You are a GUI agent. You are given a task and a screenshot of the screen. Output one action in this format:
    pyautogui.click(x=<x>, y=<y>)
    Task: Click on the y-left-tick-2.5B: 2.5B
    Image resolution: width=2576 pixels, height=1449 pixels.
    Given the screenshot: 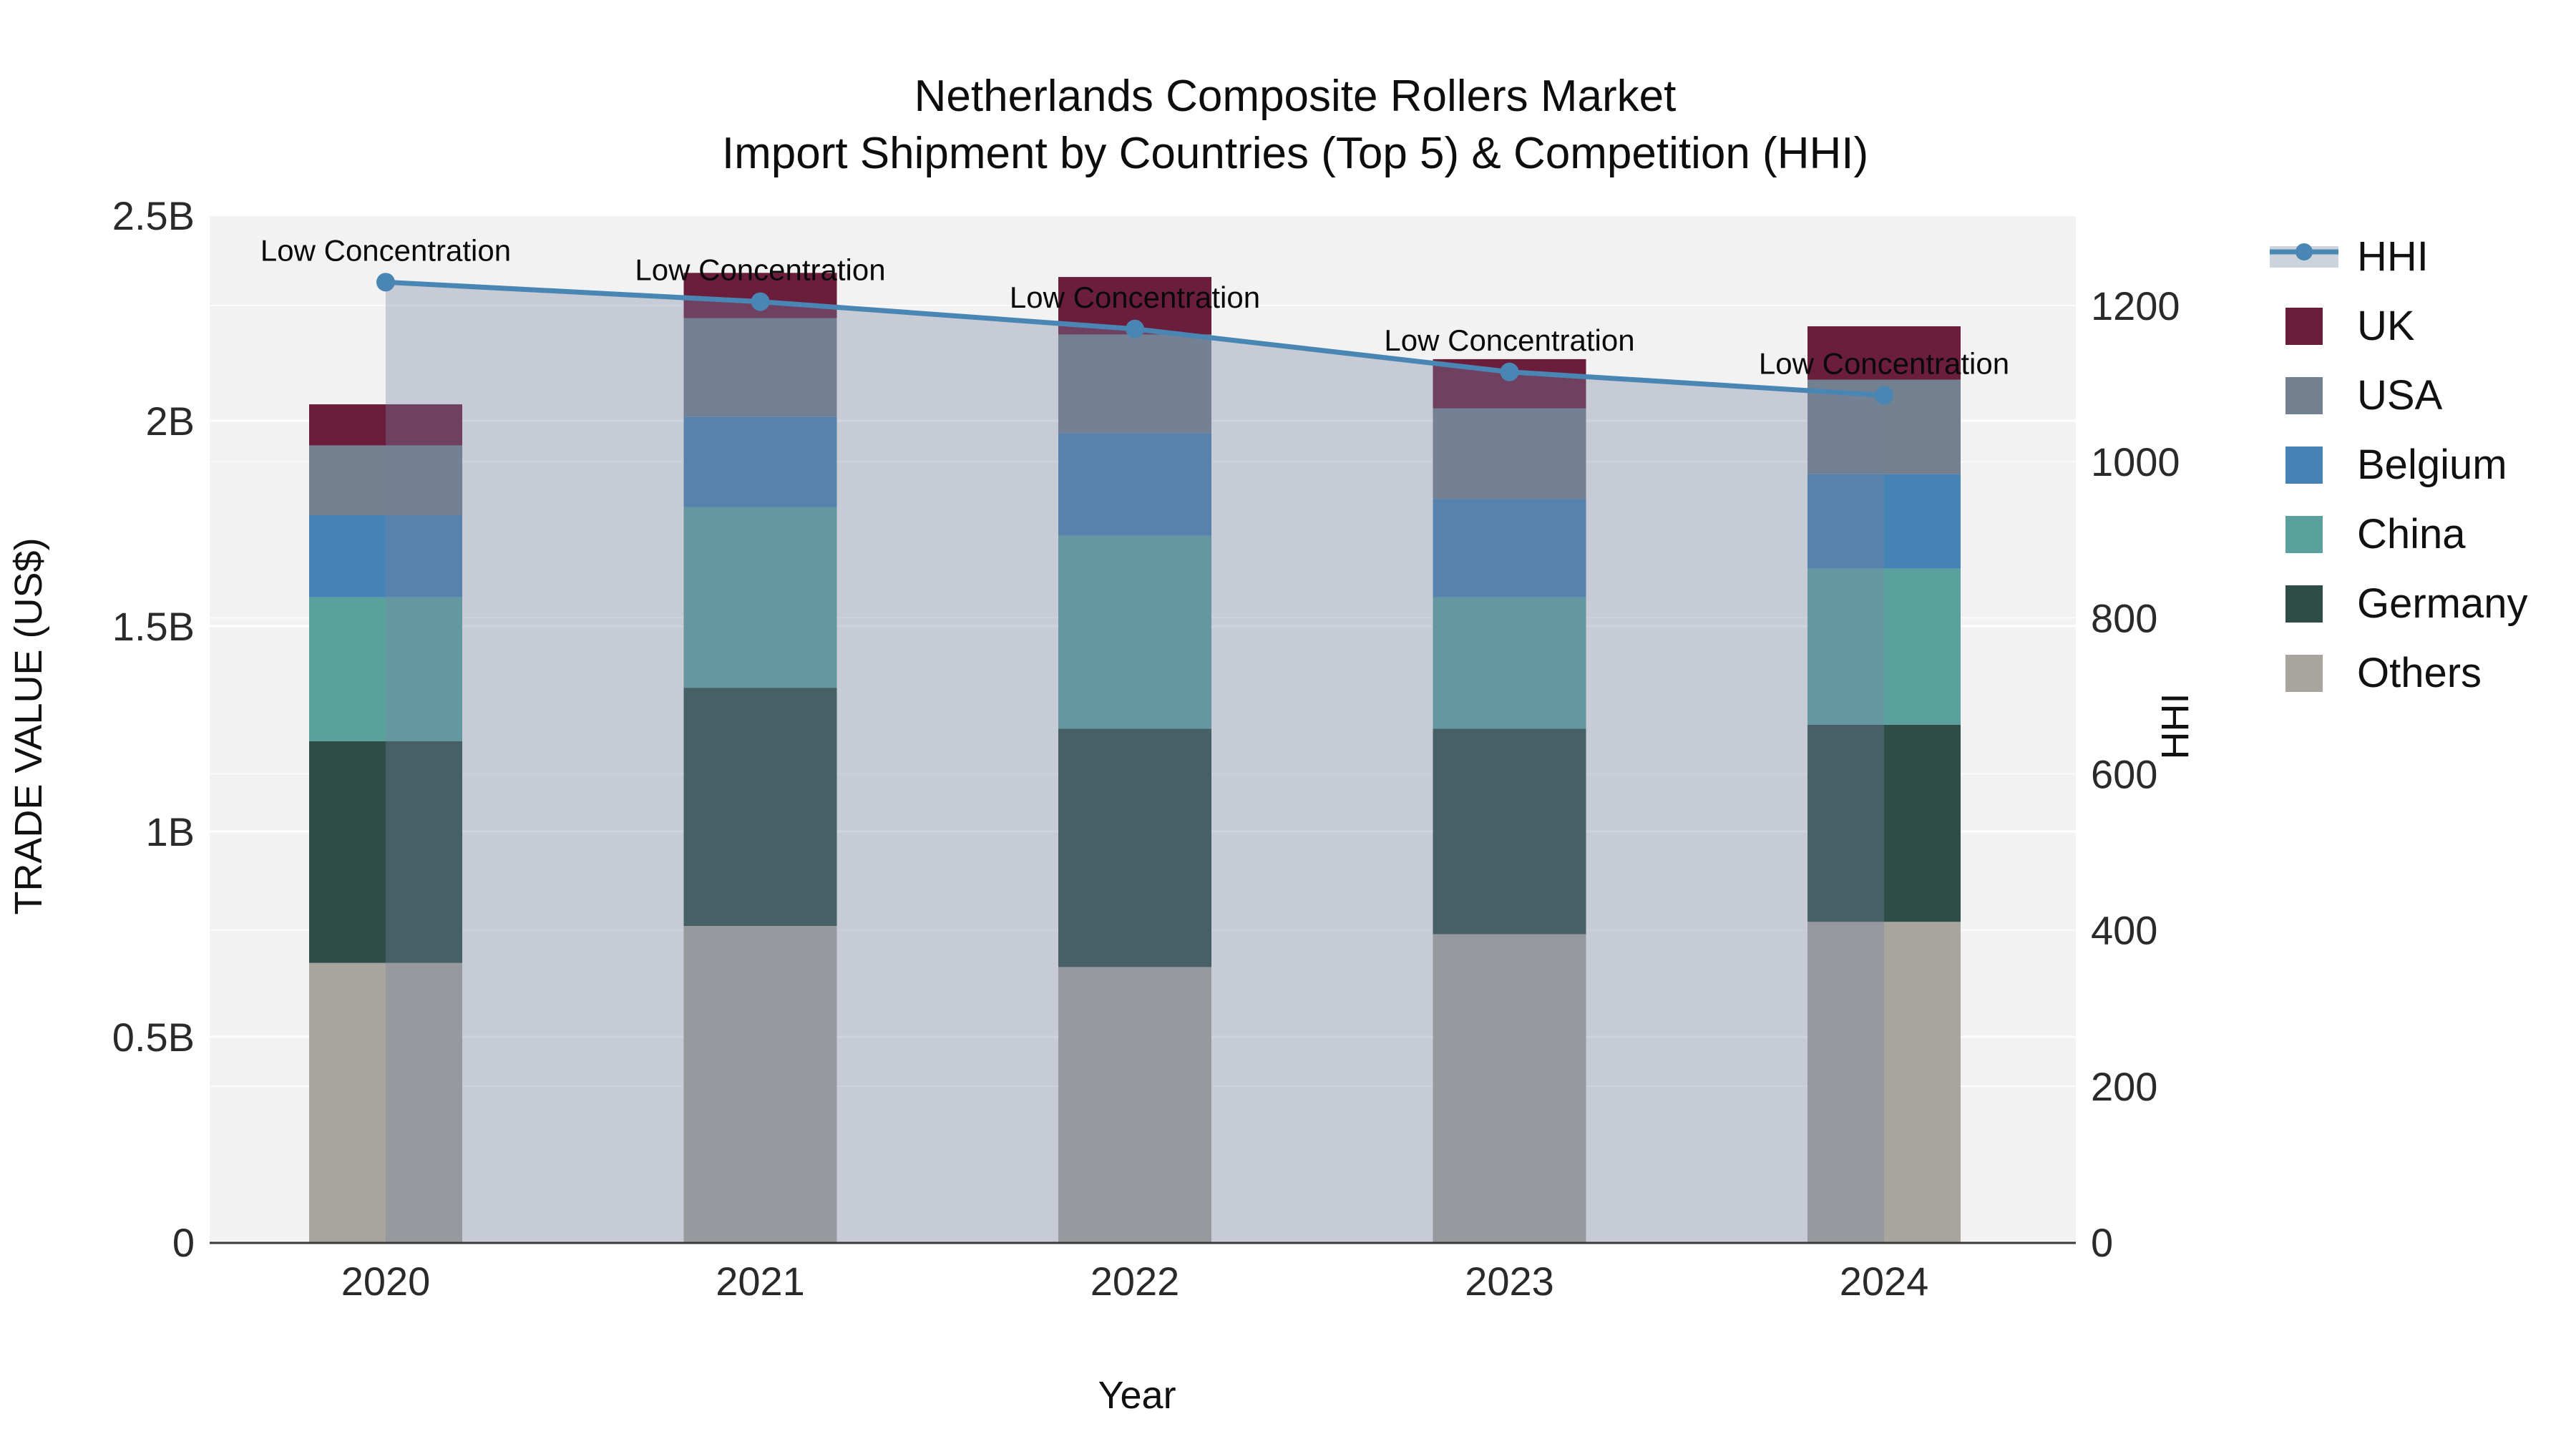 What is the action you would take?
    pyautogui.click(x=153, y=215)
    